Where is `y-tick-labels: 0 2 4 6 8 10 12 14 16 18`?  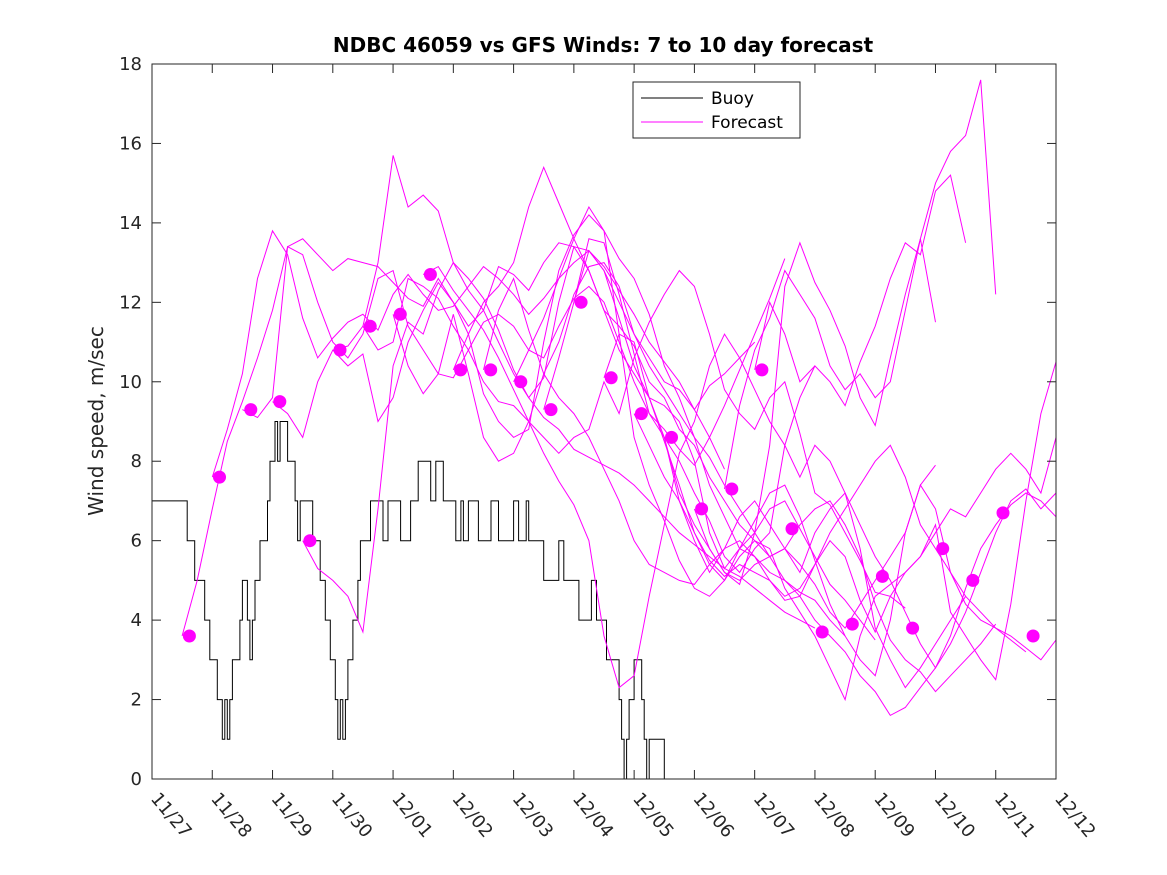 y-tick-labels: 0 2 4 6 8 10 12 14 16 18 is located at coordinates (130, 422).